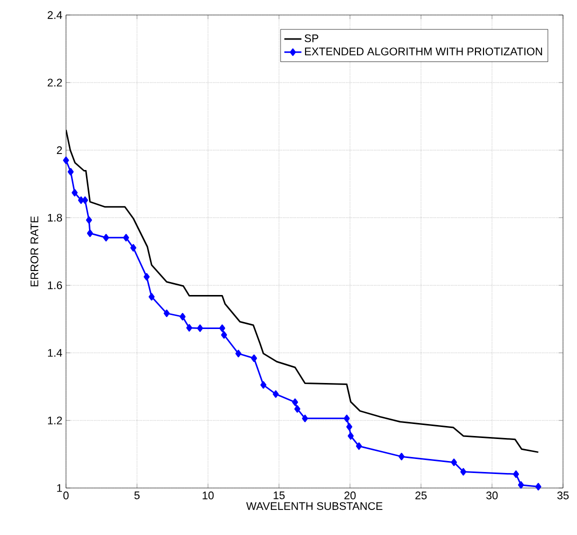 The height and width of the screenshot is (535, 577). Describe the element at coordinates (311, 38) in the screenshot. I see `legend-label: SP` at that location.